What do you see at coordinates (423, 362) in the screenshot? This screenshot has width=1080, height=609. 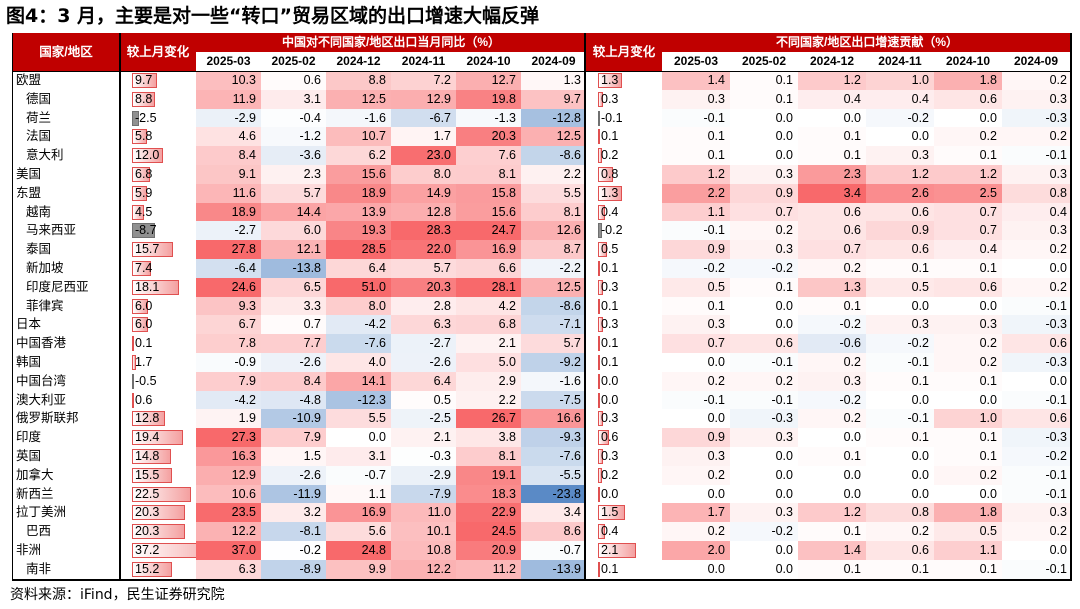 I see `yoy-value-cell: -2.6` at bounding box center [423, 362].